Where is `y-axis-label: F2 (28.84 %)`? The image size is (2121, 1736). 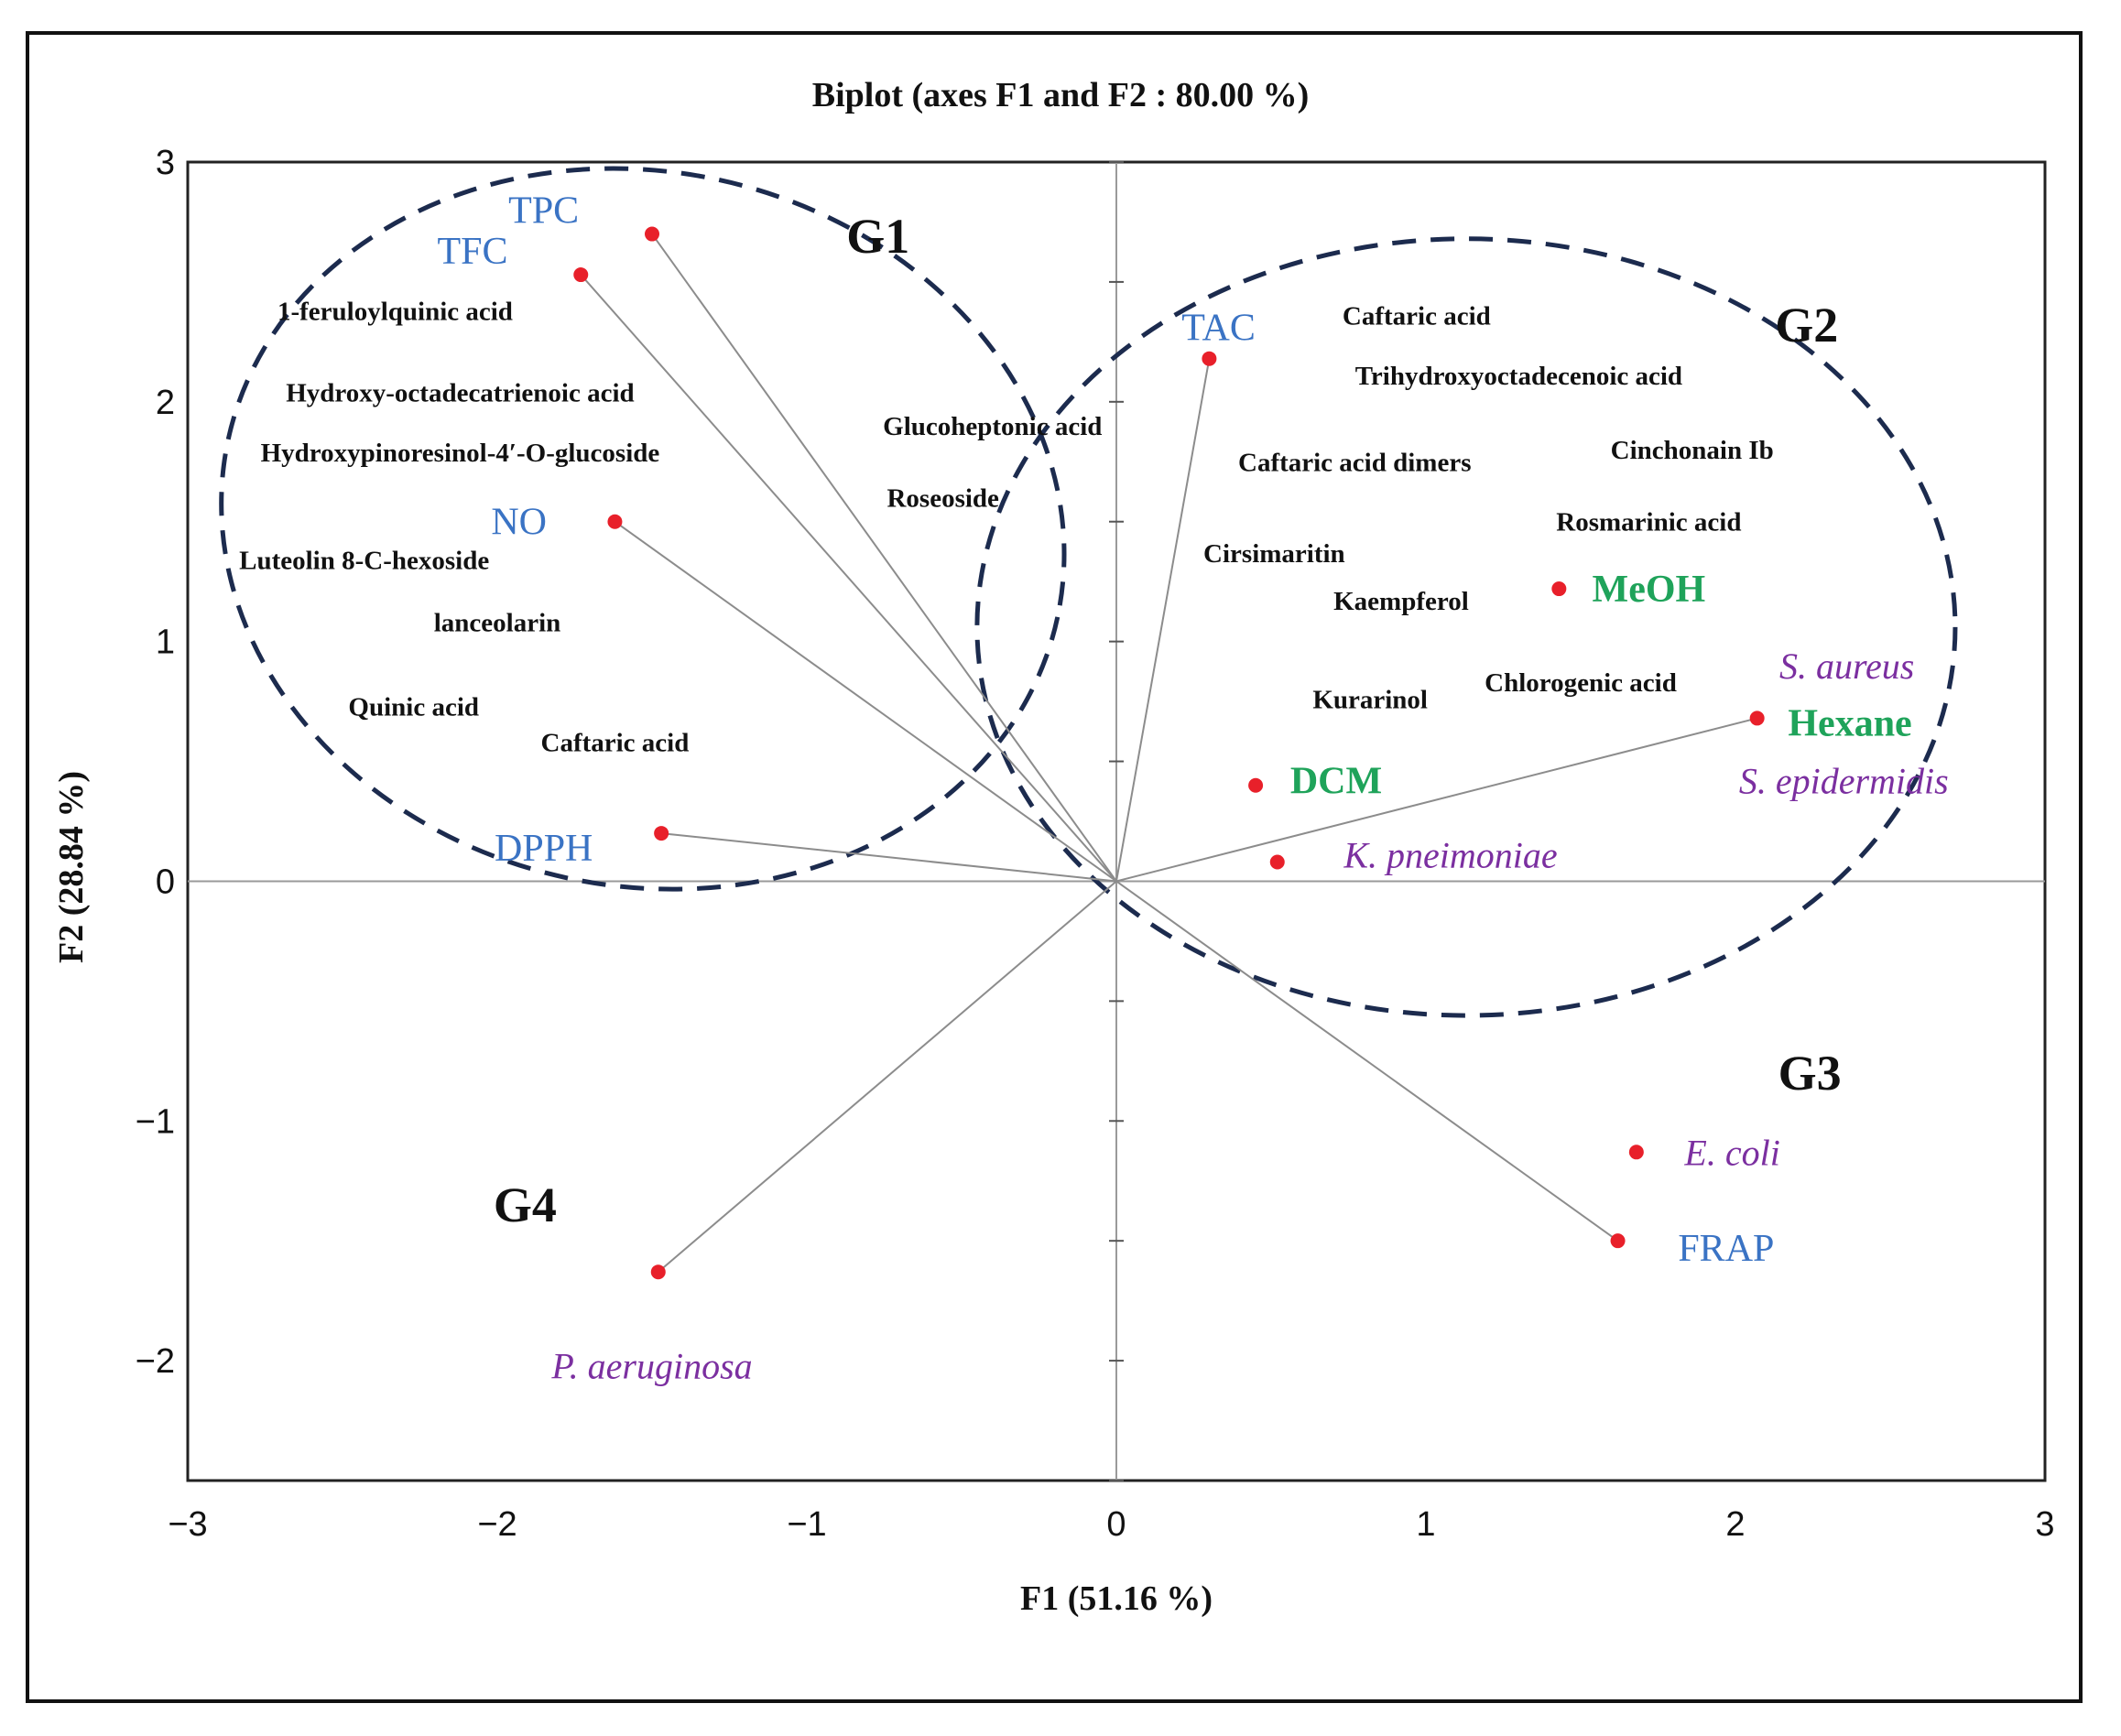 y-axis-label: F2 (28.84 %) is located at coordinates (71, 867).